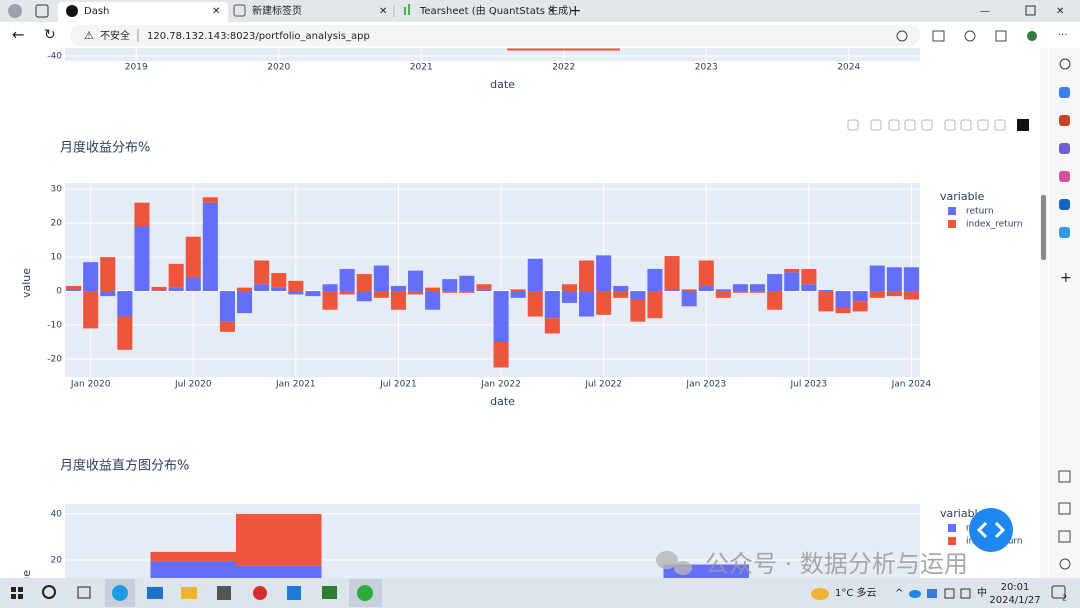  Describe the element at coordinates (982, 592) in the screenshot. I see `ime: 中` at that location.